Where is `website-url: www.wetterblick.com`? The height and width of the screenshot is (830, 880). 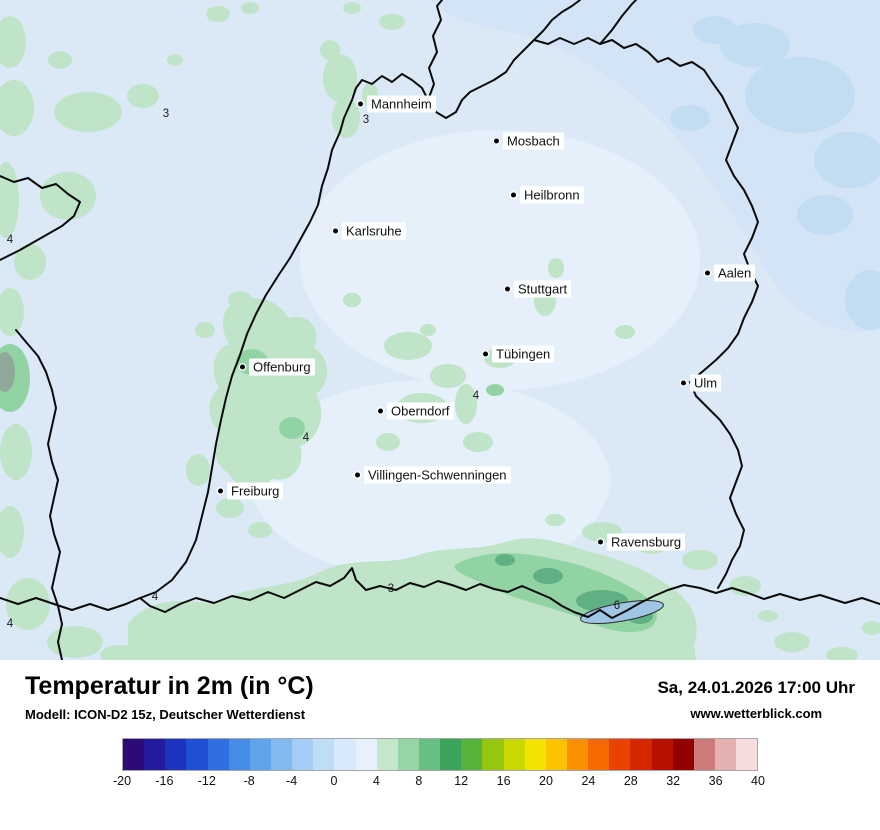
website-url: www.wetterblick.com is located at coordinates (756, 713).